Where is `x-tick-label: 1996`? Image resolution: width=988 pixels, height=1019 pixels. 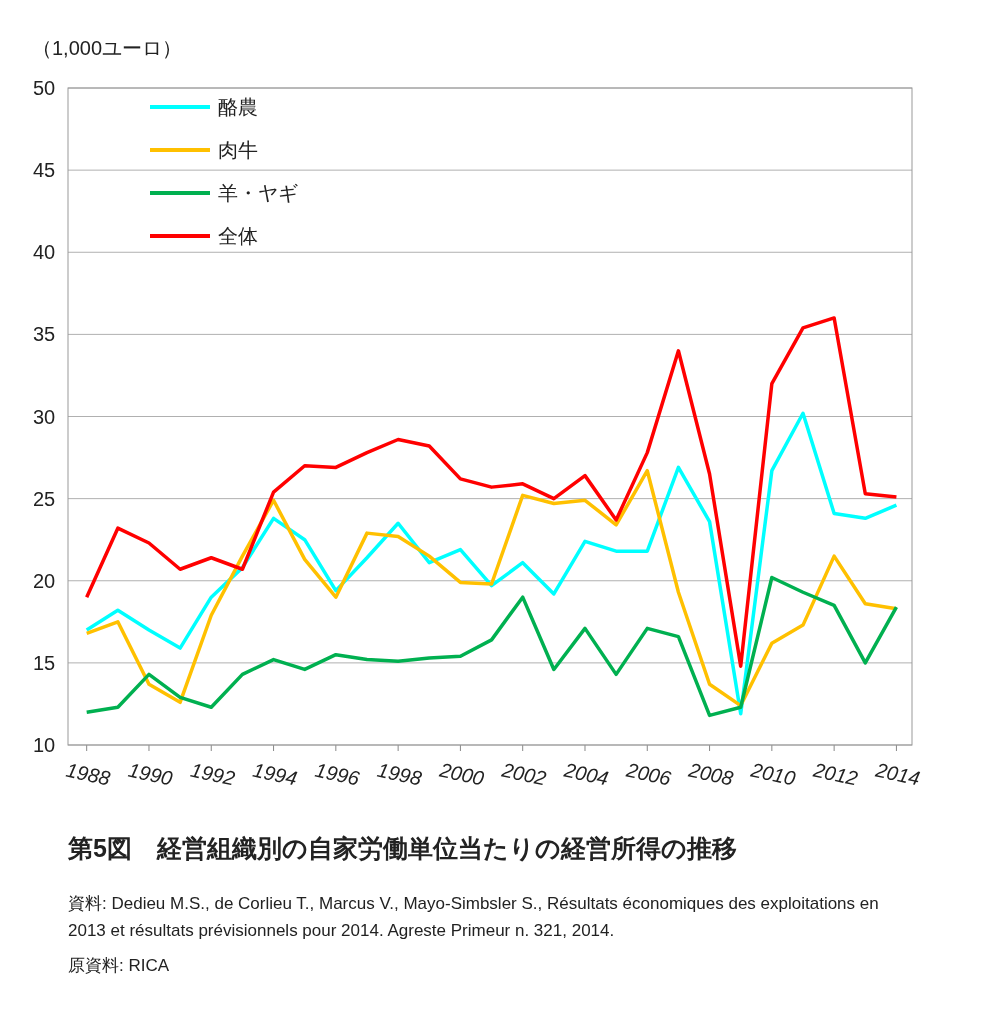
x-tick-label: 1996 is located at coordinates (338, 774).